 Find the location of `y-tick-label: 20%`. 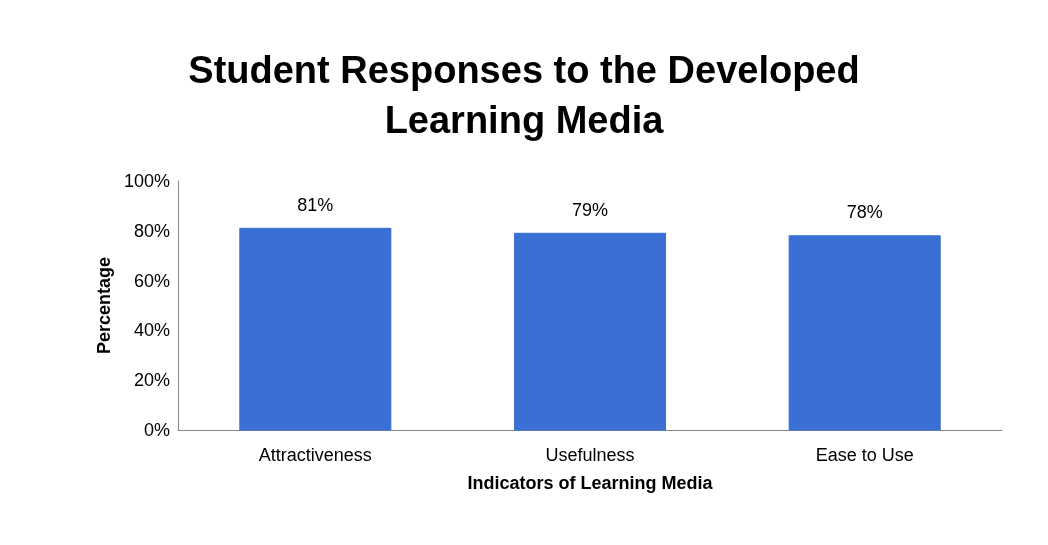

y-tick-label: 20% is located at coordinates (151, 380).